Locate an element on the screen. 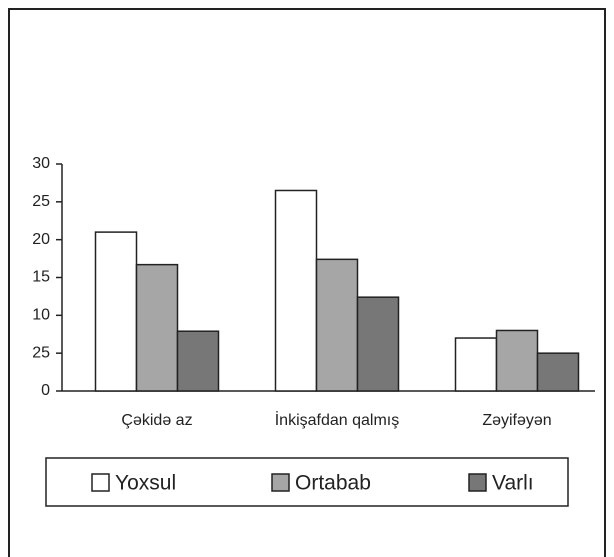 This screenshot has width=614, height=557. legend-box is located at coordinates (307, 482).